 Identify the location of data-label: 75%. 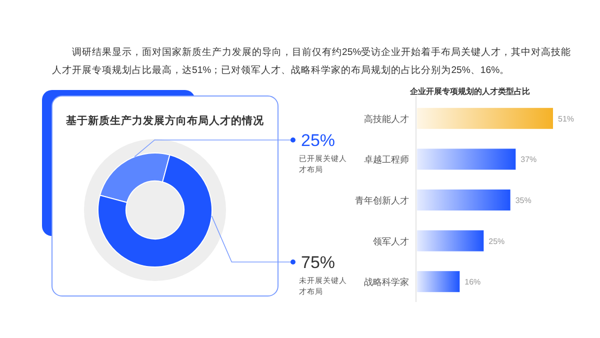
(318, 262).